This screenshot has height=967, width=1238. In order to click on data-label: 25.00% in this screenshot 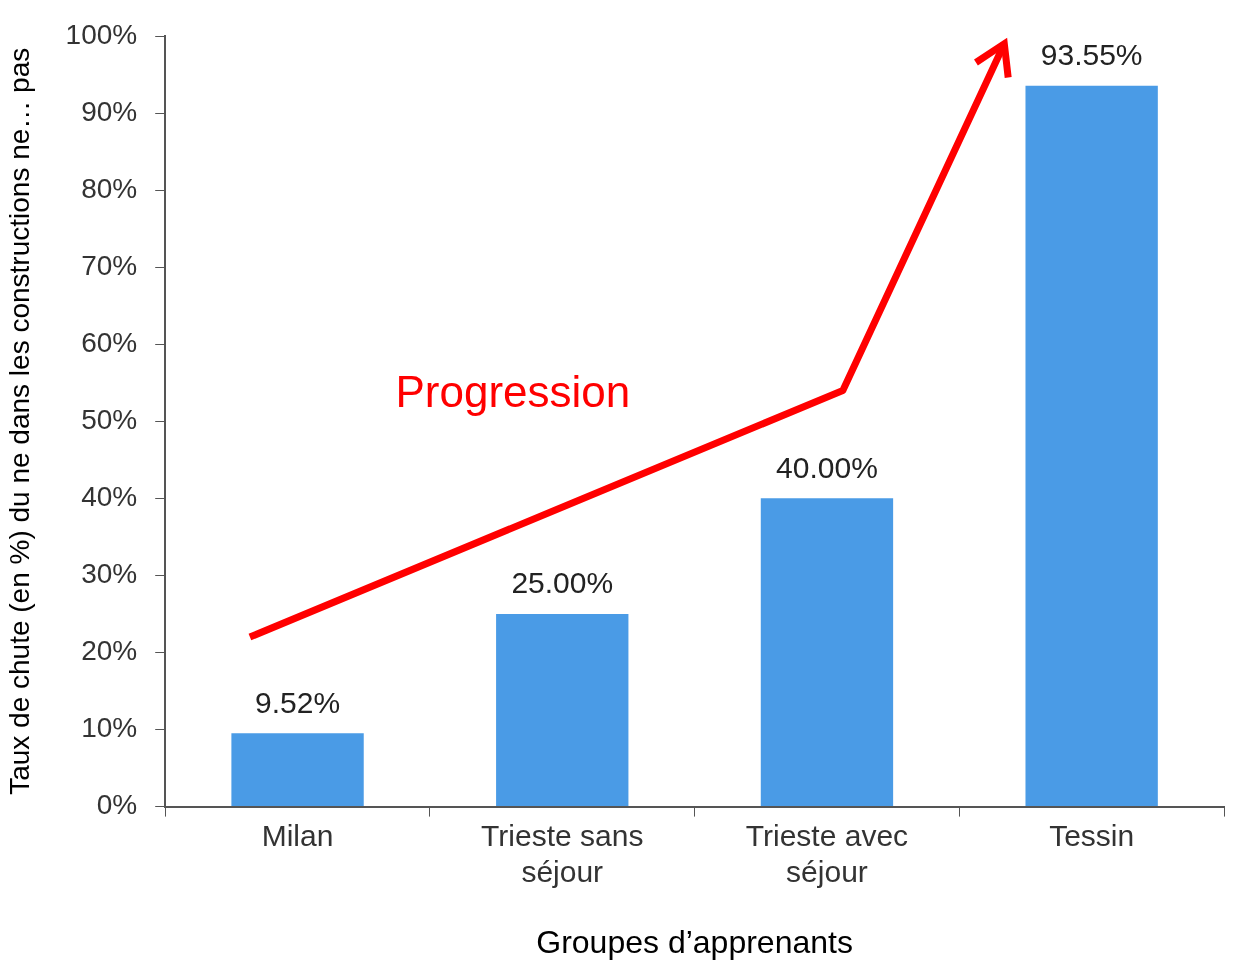, I will do `click(562, 583)`.